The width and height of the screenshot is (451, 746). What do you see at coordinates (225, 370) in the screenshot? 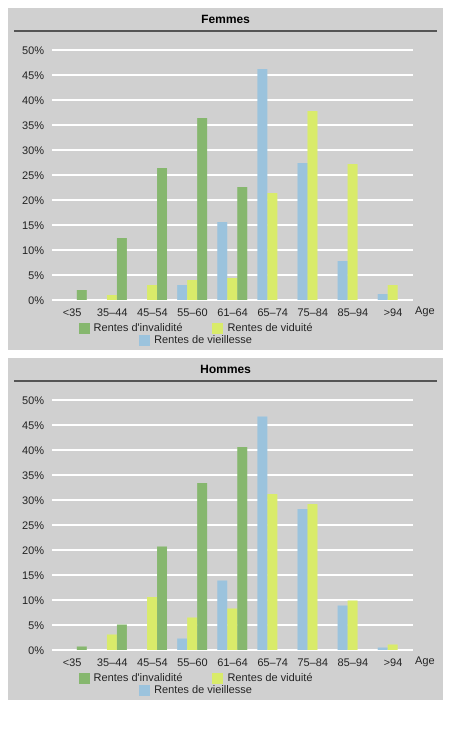
I see `chart-title: Hommes` at bounding box center [225, 370].